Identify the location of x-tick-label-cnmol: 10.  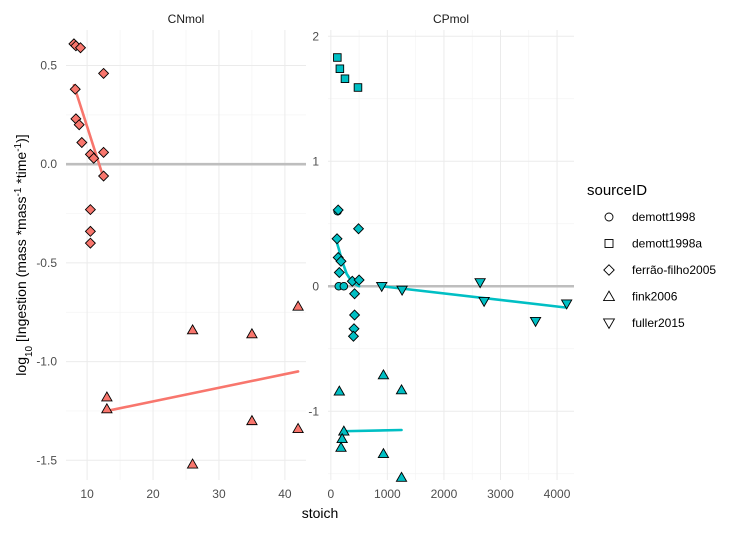
(87, 494).